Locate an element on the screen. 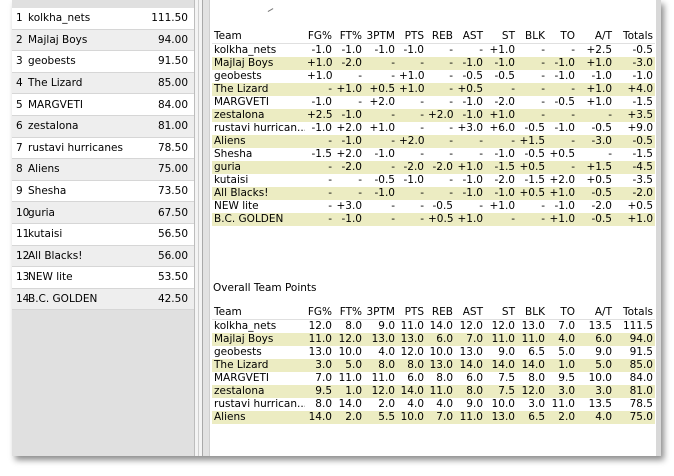 Image resolution: width=674 pixels, height=476 pixels. points-value-cell: 111.5 is located at coordinates (637, 326).